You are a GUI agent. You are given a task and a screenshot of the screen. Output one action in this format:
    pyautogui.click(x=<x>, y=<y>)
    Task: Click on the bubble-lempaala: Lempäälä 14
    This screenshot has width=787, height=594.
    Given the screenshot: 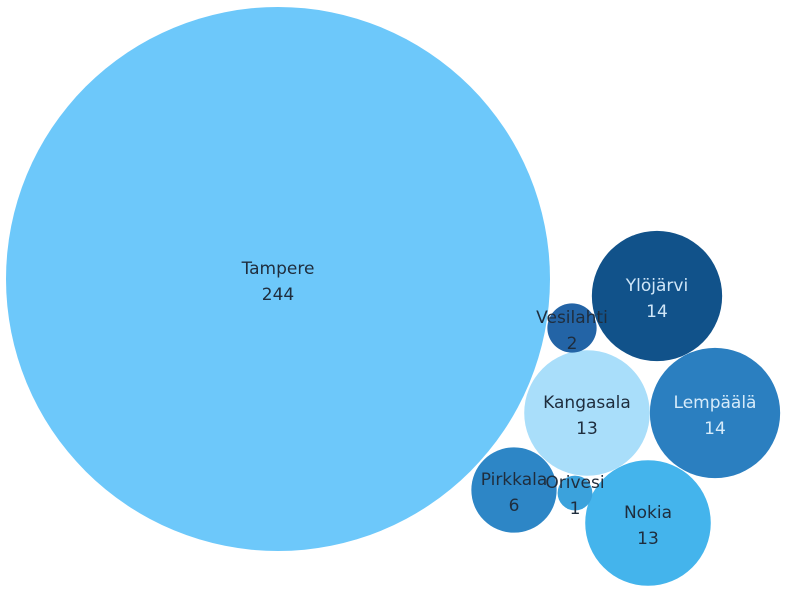 What is the action you would take?
    pyautogui.click(x=715, y=413)
    